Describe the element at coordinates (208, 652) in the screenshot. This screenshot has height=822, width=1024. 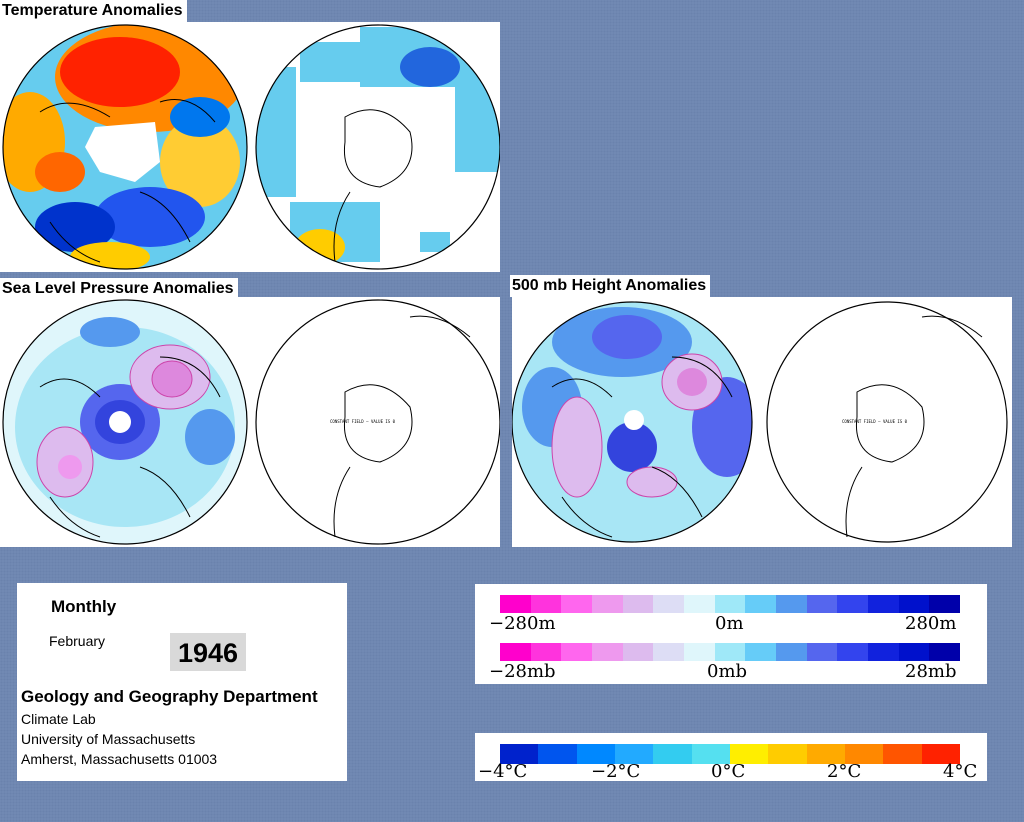
I see `year-label: 1946` at that location.